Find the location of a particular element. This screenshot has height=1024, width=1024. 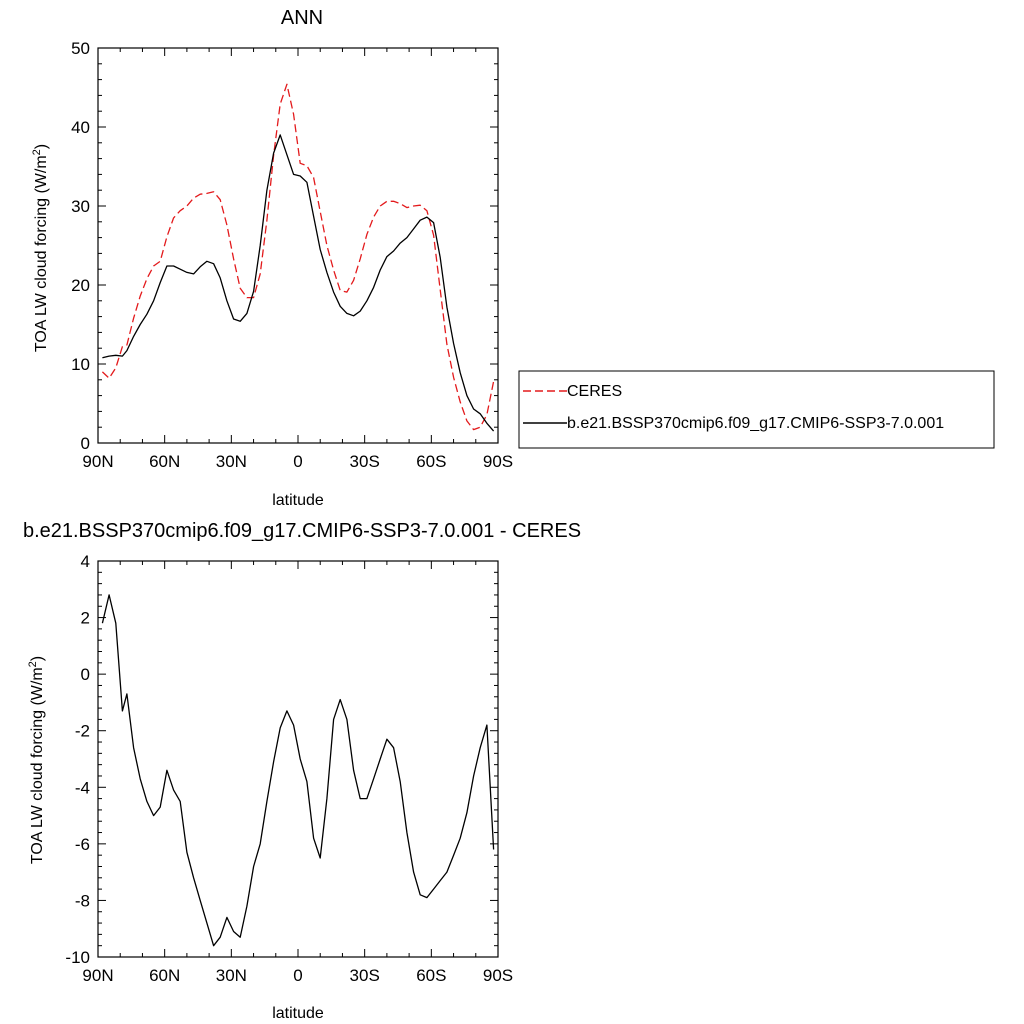

y-tick-label: -4 is located at coordinates (82, 787).